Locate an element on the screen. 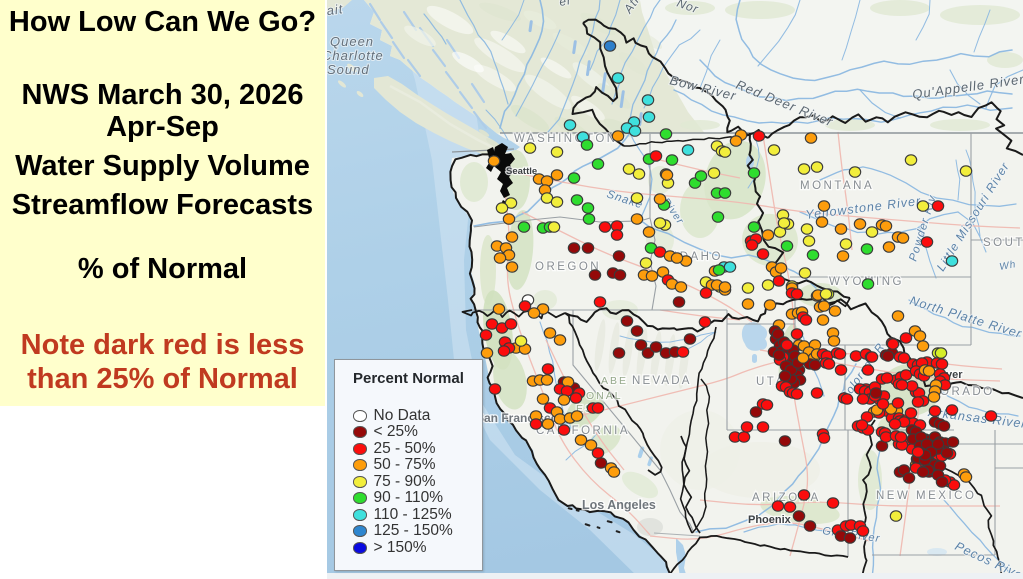  svg-text: Charlotte is located at coordinates (355, 55).